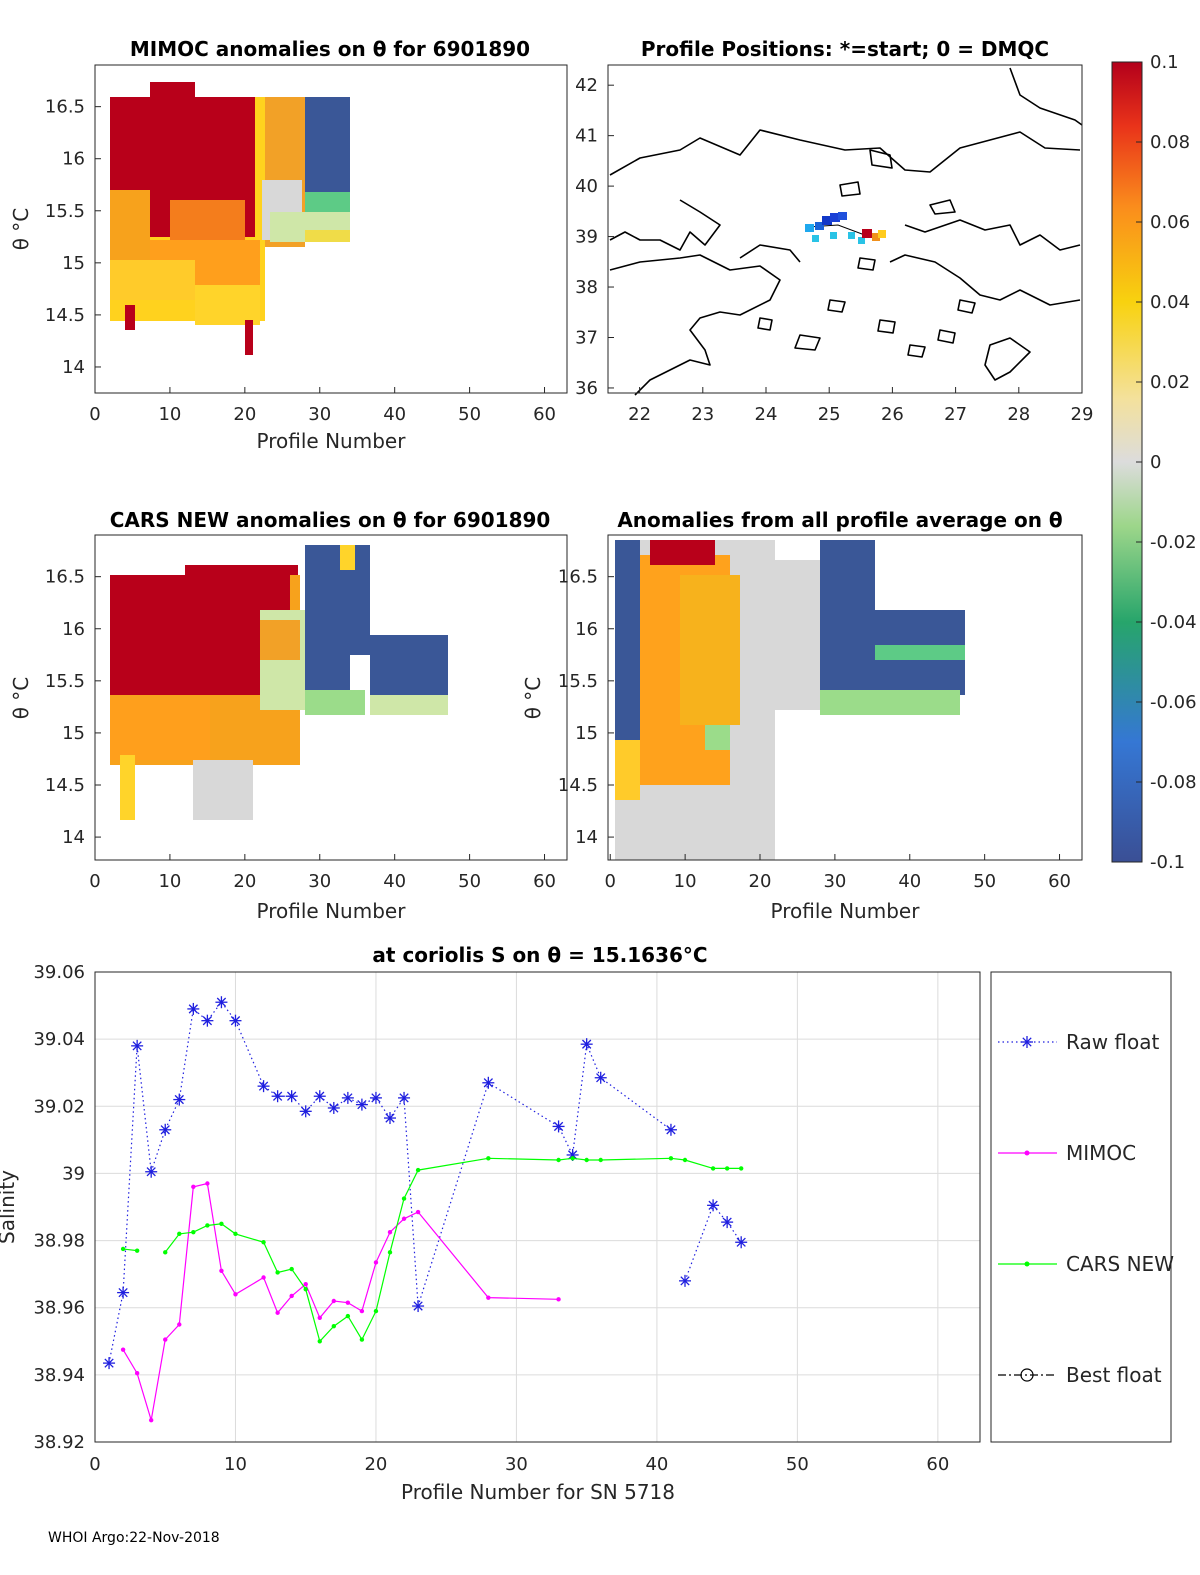 The width and height of the screenshot is (1200, 1575). I want to click on float-track, so click(845, 228).